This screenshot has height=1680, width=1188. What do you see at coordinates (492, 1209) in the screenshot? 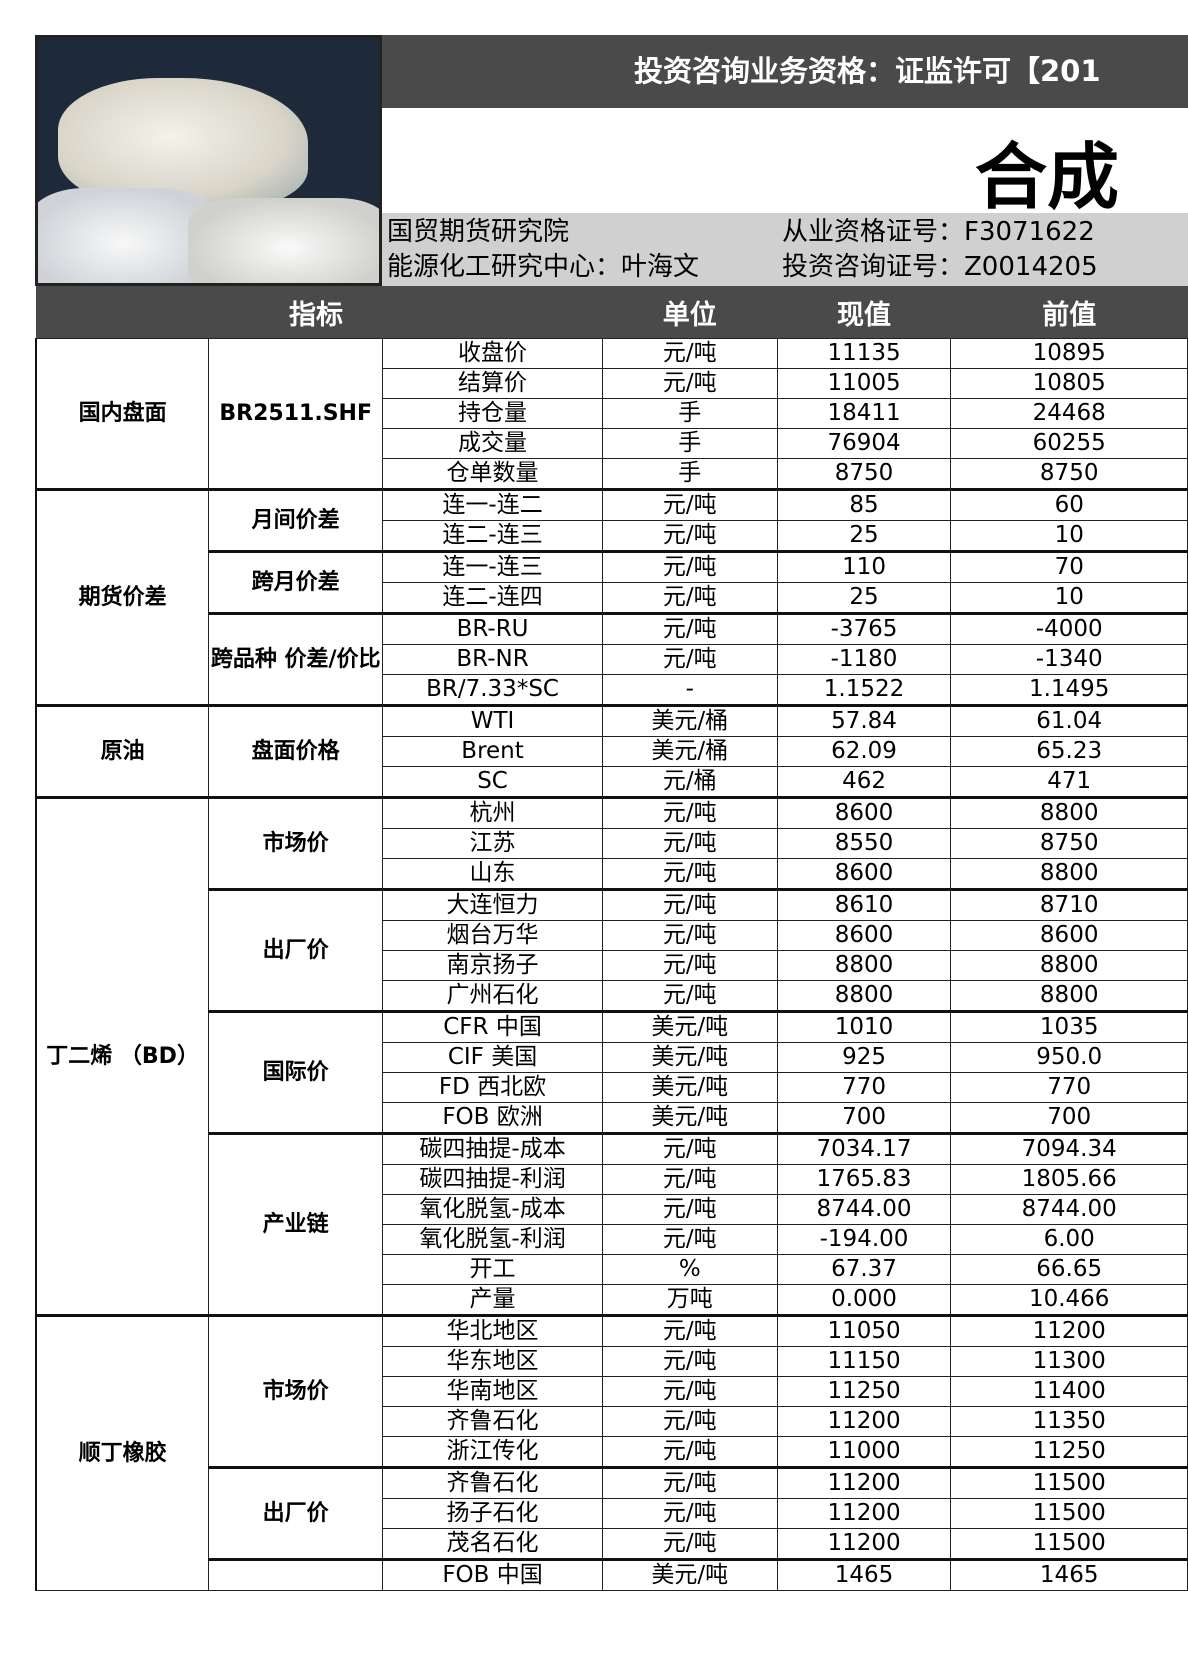
I see `indicator-cell: 氧化脱氢-成本` at bounding box center [492, 1209].